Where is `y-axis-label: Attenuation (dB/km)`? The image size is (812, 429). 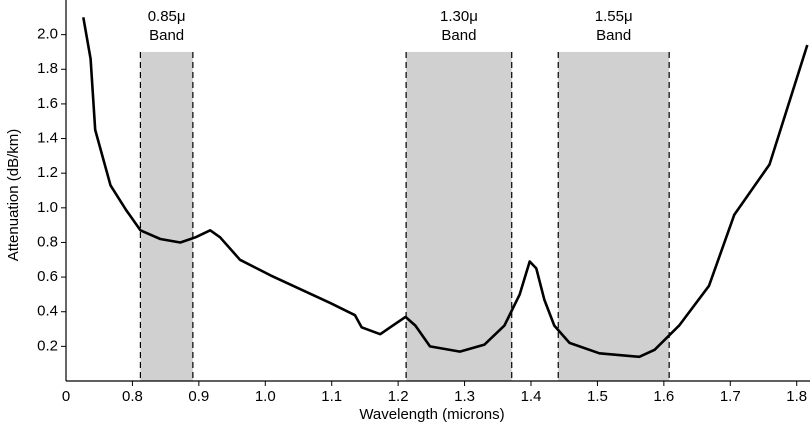 y-axis-label: Attenuation (dB/km) is located at coordinates (13, 195).